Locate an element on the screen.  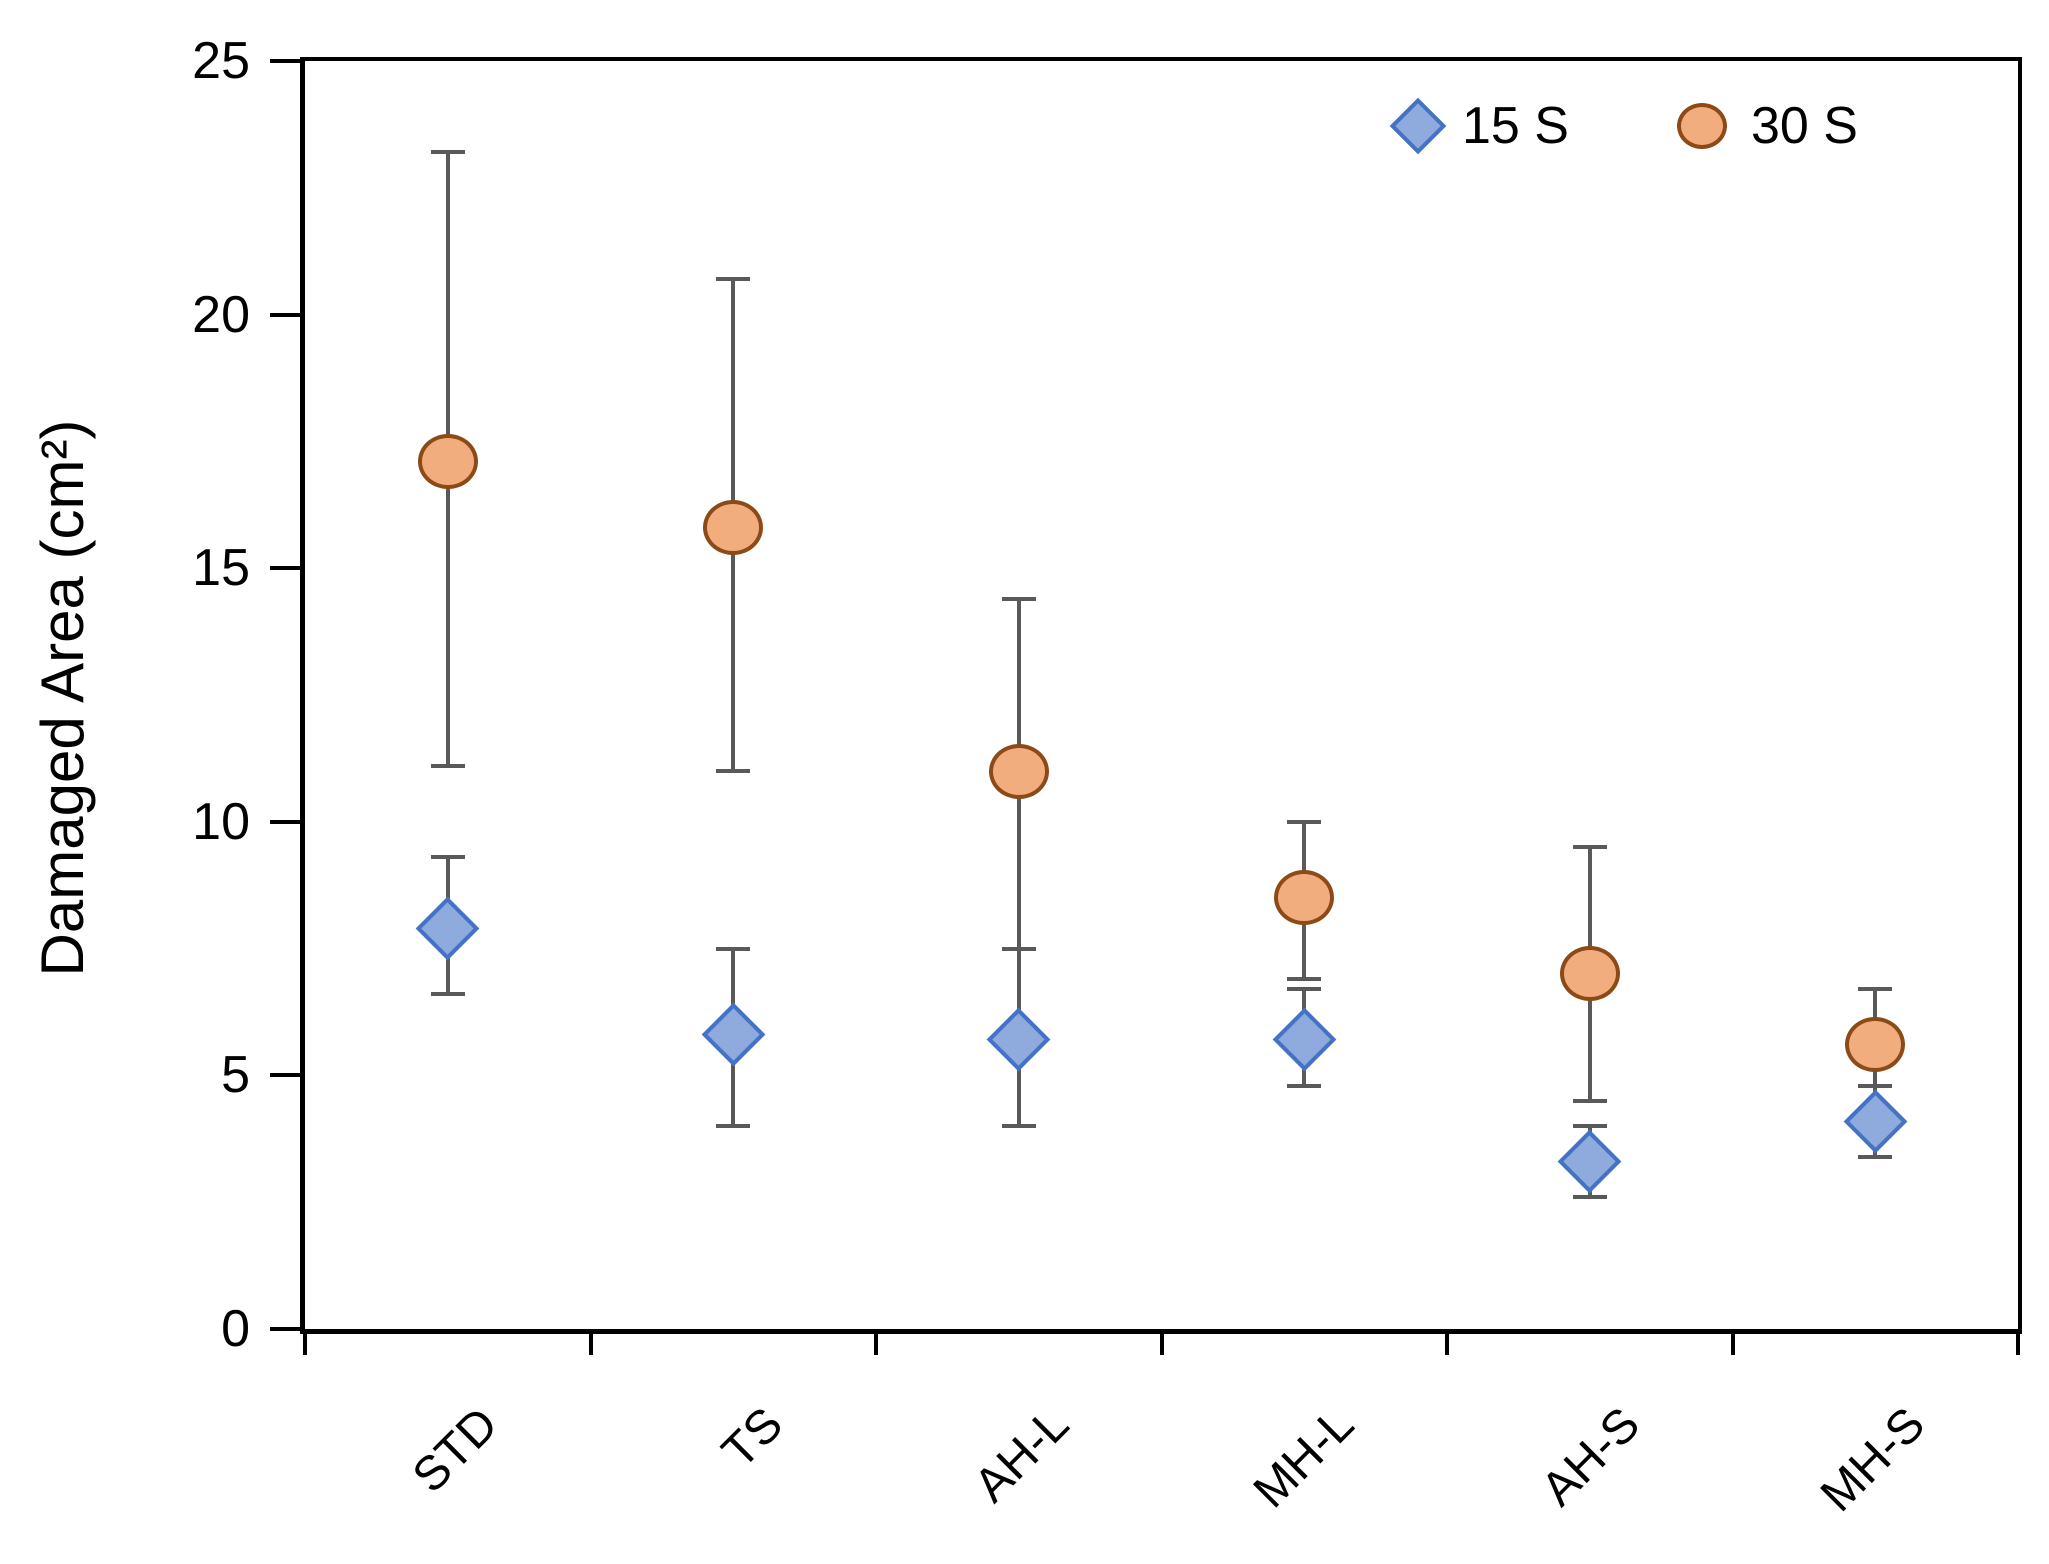
x-category-label: MH-S is located at coordinates (1873, 1459).